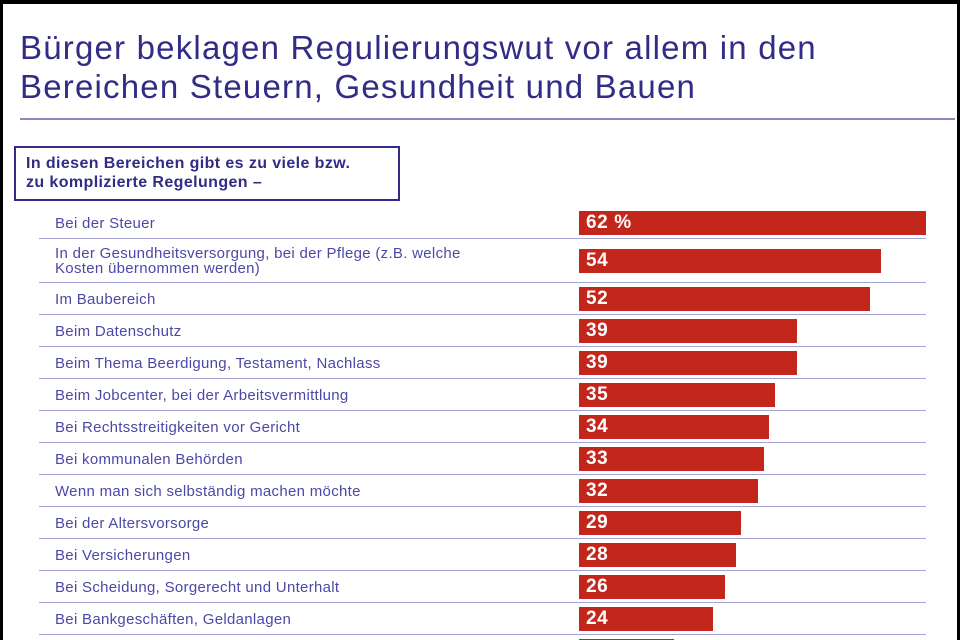 The image size is (960, 640). I want to click on bar-cell: 33, so click(752, 459).